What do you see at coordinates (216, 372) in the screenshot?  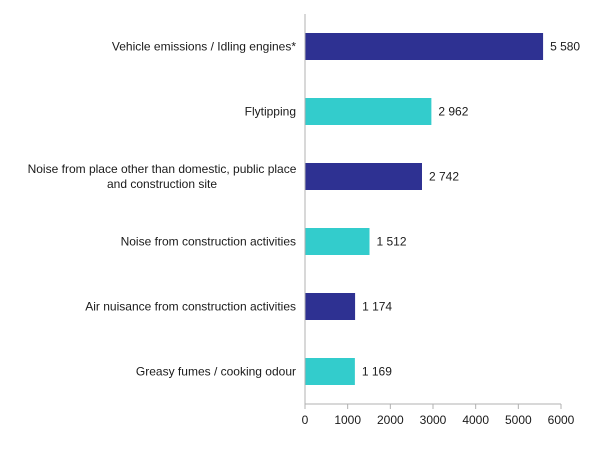 I see `category-label-5: Greasy fumes / cooking odour` at bounding box center [216, 372].